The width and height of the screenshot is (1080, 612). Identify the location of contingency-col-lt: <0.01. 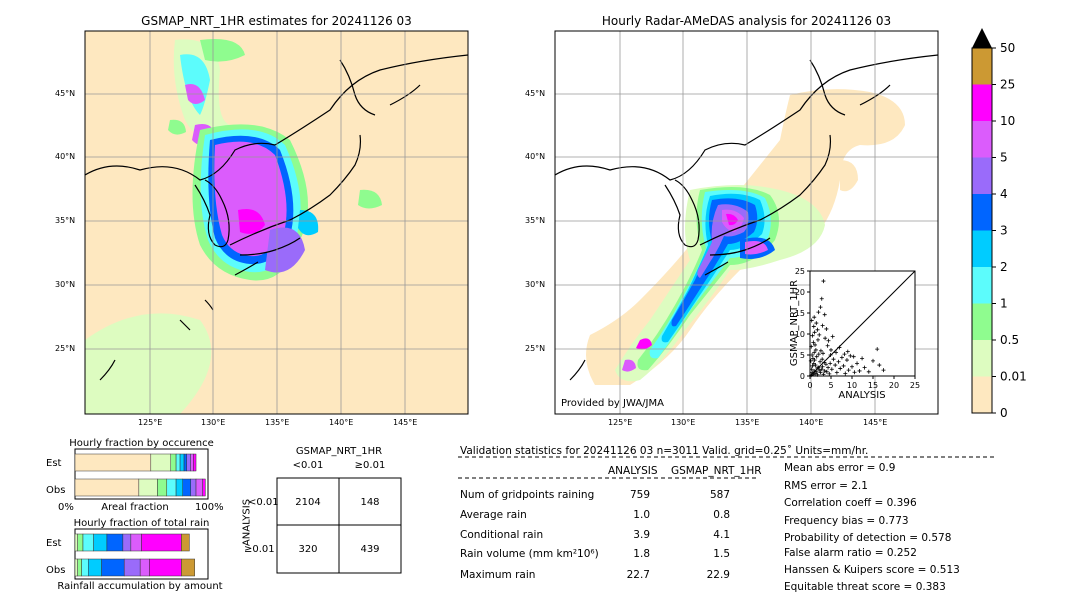
(308, 465).